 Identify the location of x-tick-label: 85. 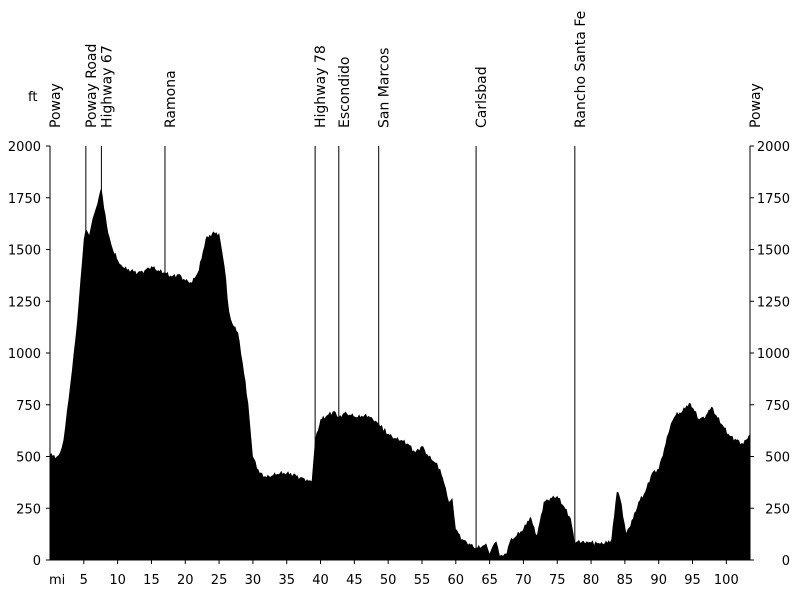
(625, 580).